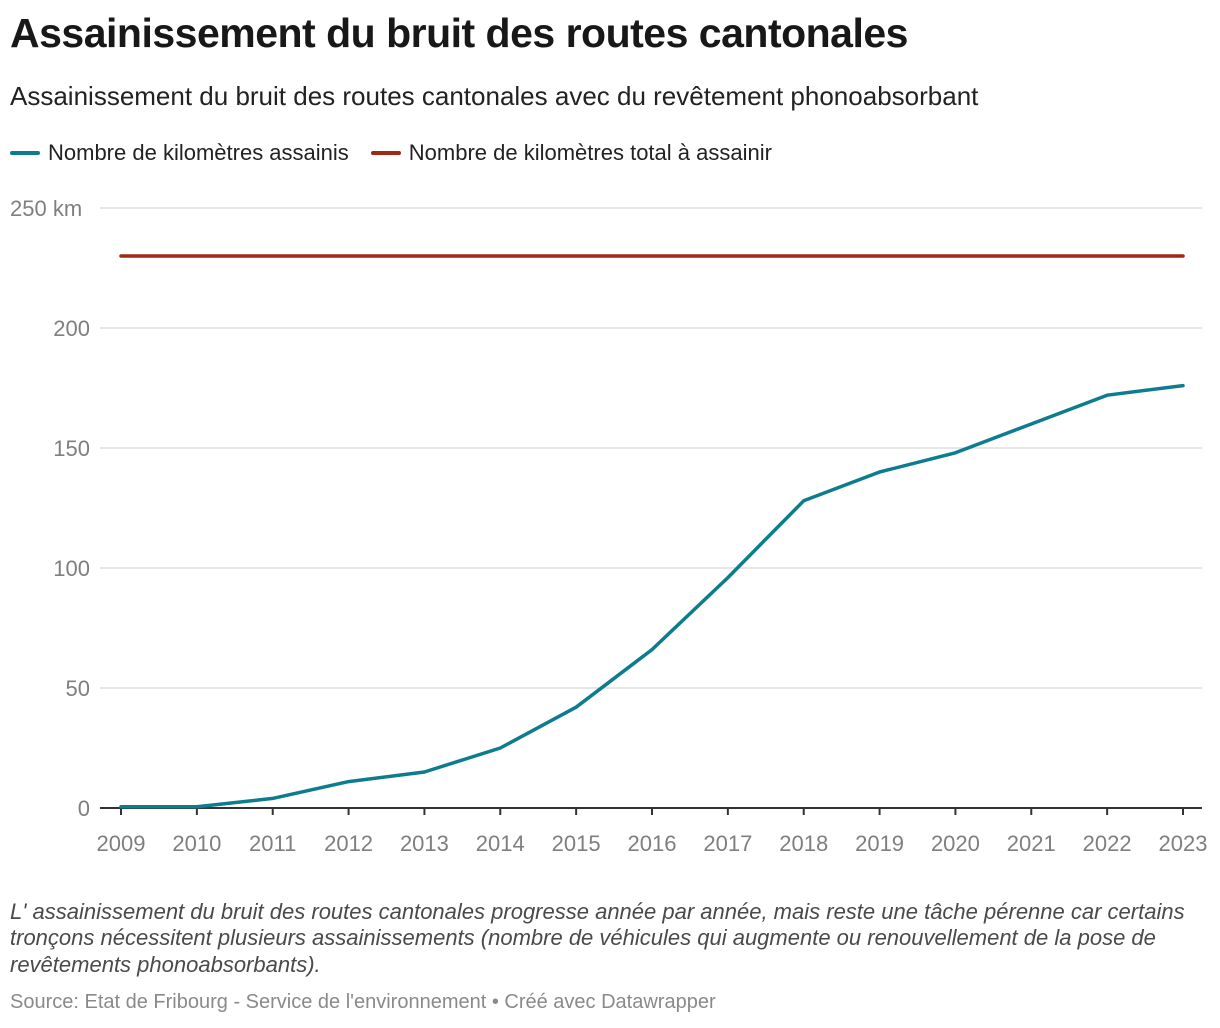  What do you see at coordinates (198, 152) in the screenshot?
I see `legend-label-assainis: Nombre de kilomètres assainis` at bounding box center [198, 152].